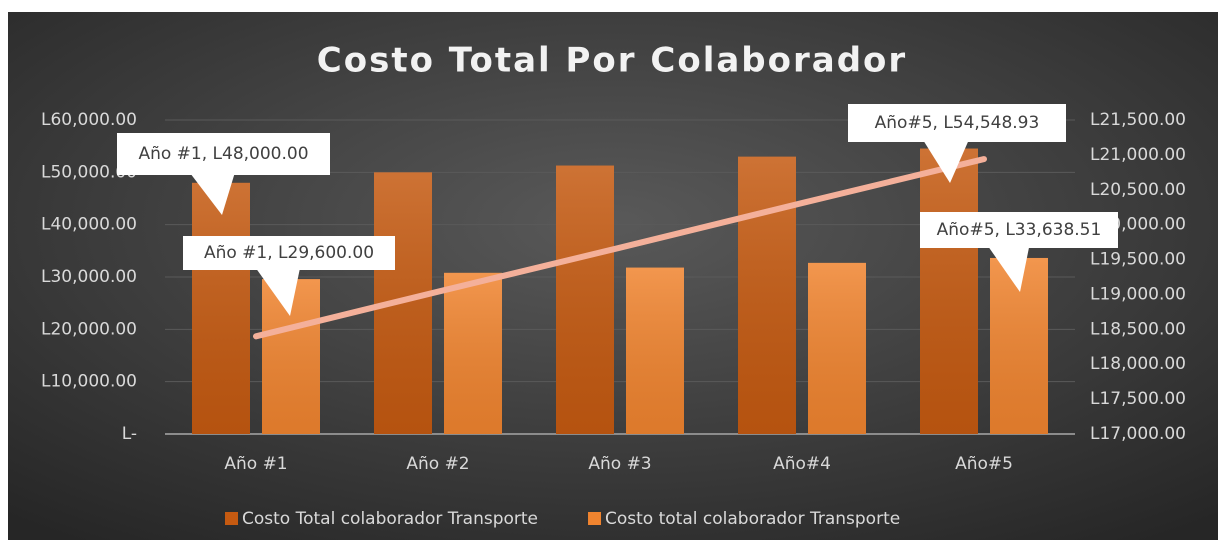 The height and width of the screenshot is (550, 1225). I want to click on y-tick-label: L50,000.00, so click(89, 172).